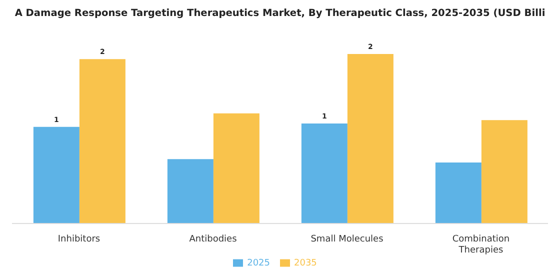  What do you see at coordinates (213, 239) in the screenshot?
I see `x-tick-label: Antibodies` at bounding box center [213, 239].